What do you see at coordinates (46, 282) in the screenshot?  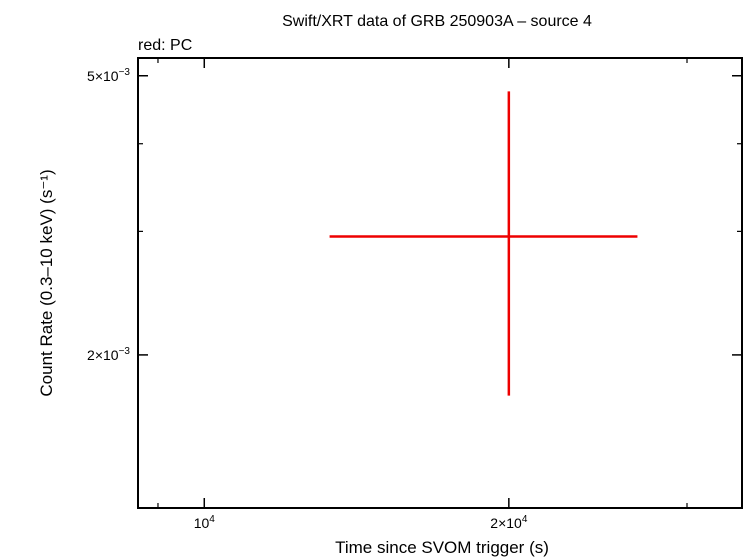 I see `y-axis-label: Count Rate (0.3–10 keV) (s⁻¹)` at bounding box center [46, 282].